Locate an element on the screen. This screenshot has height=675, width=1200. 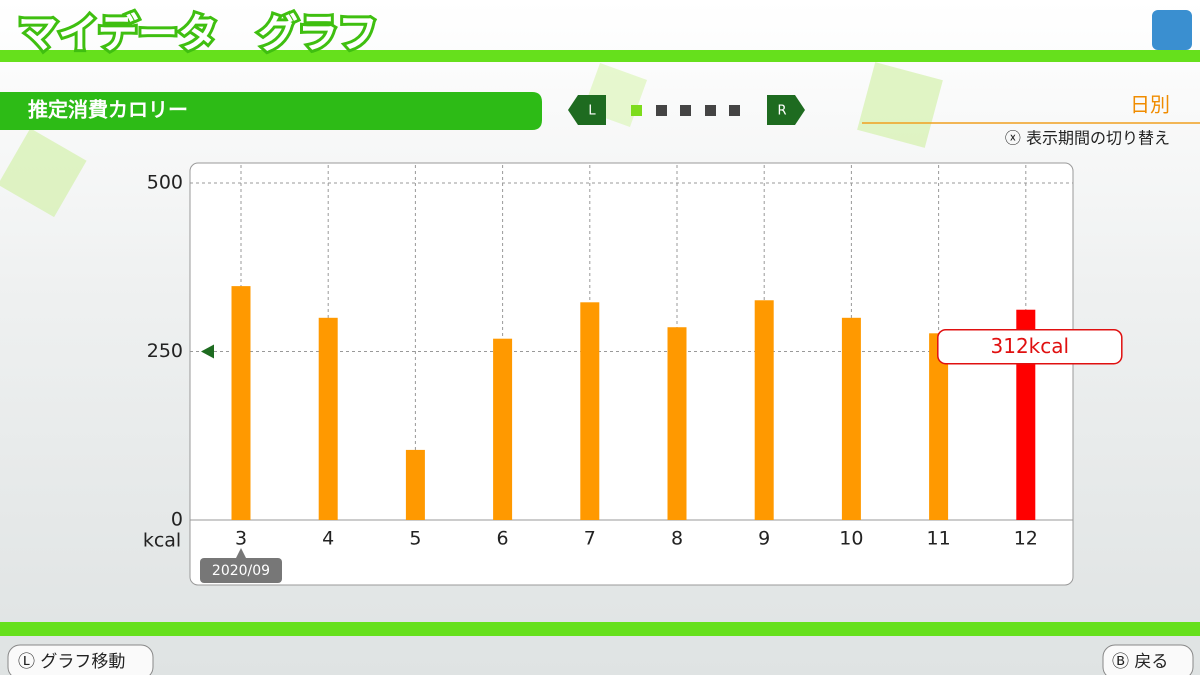
reference-marker is located at coordinates (207, 351).